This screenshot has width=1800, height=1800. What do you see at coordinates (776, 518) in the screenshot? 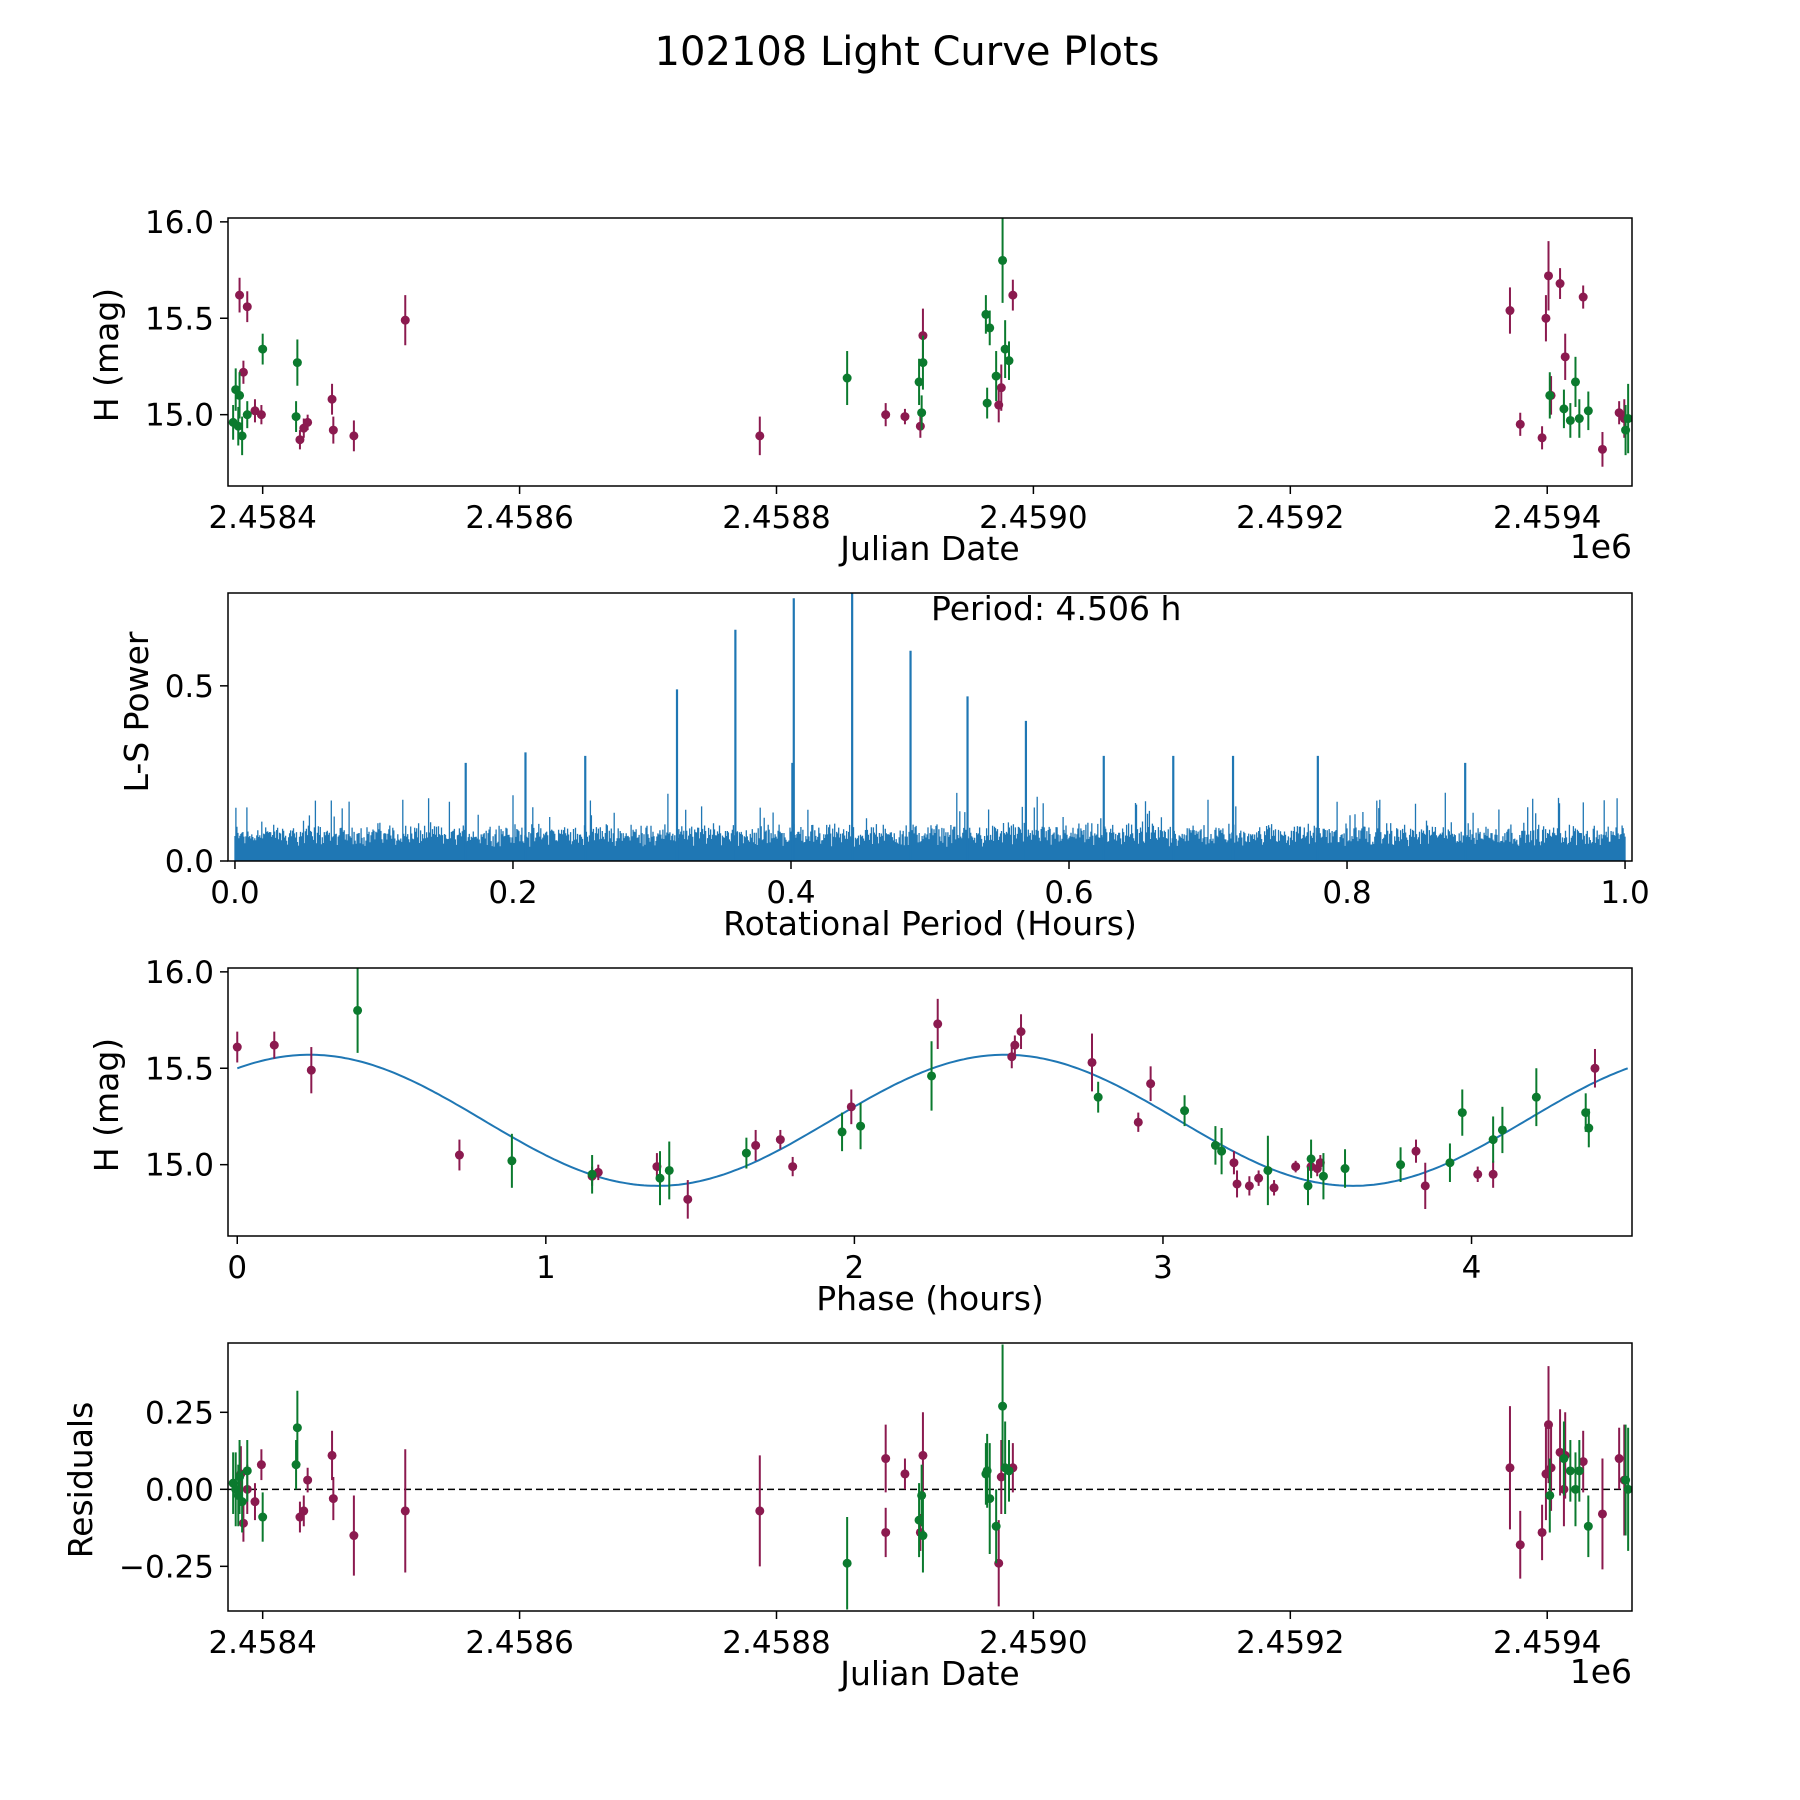
I see `lightcurve-xtick-label: 2.4588` at bounding box center [776, 518].